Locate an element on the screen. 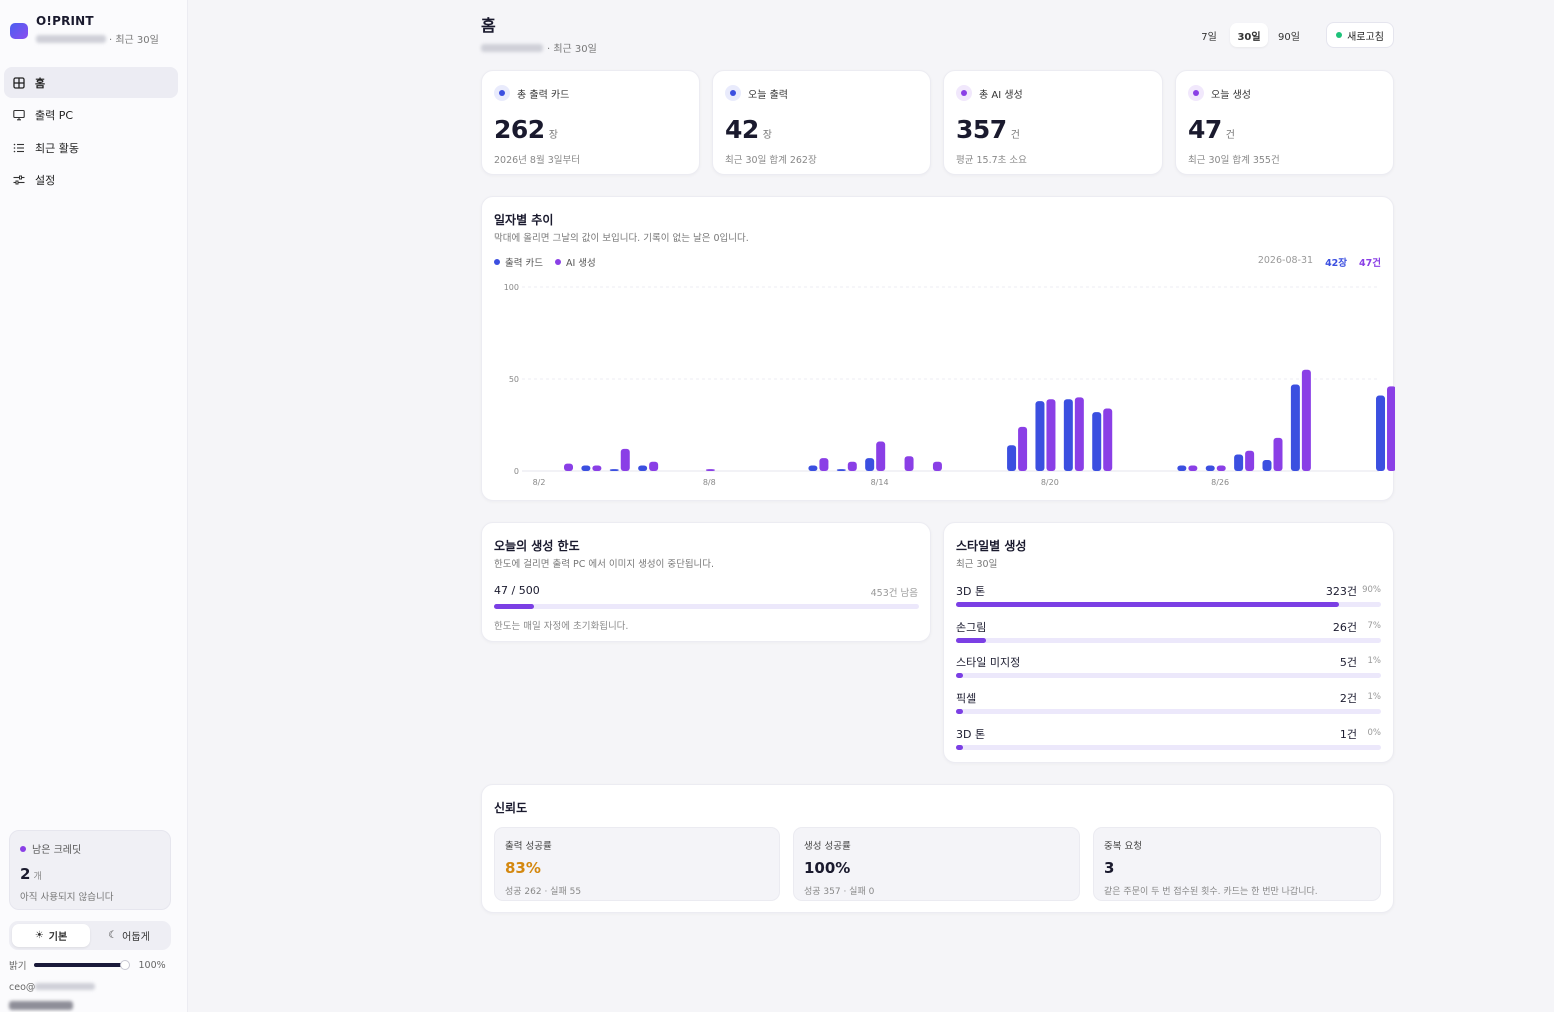 Image resolution: width=1554 pixels, height=1012 pixels. brand-subtitle: · 최근 30일 is located at coordinates (97, 38).